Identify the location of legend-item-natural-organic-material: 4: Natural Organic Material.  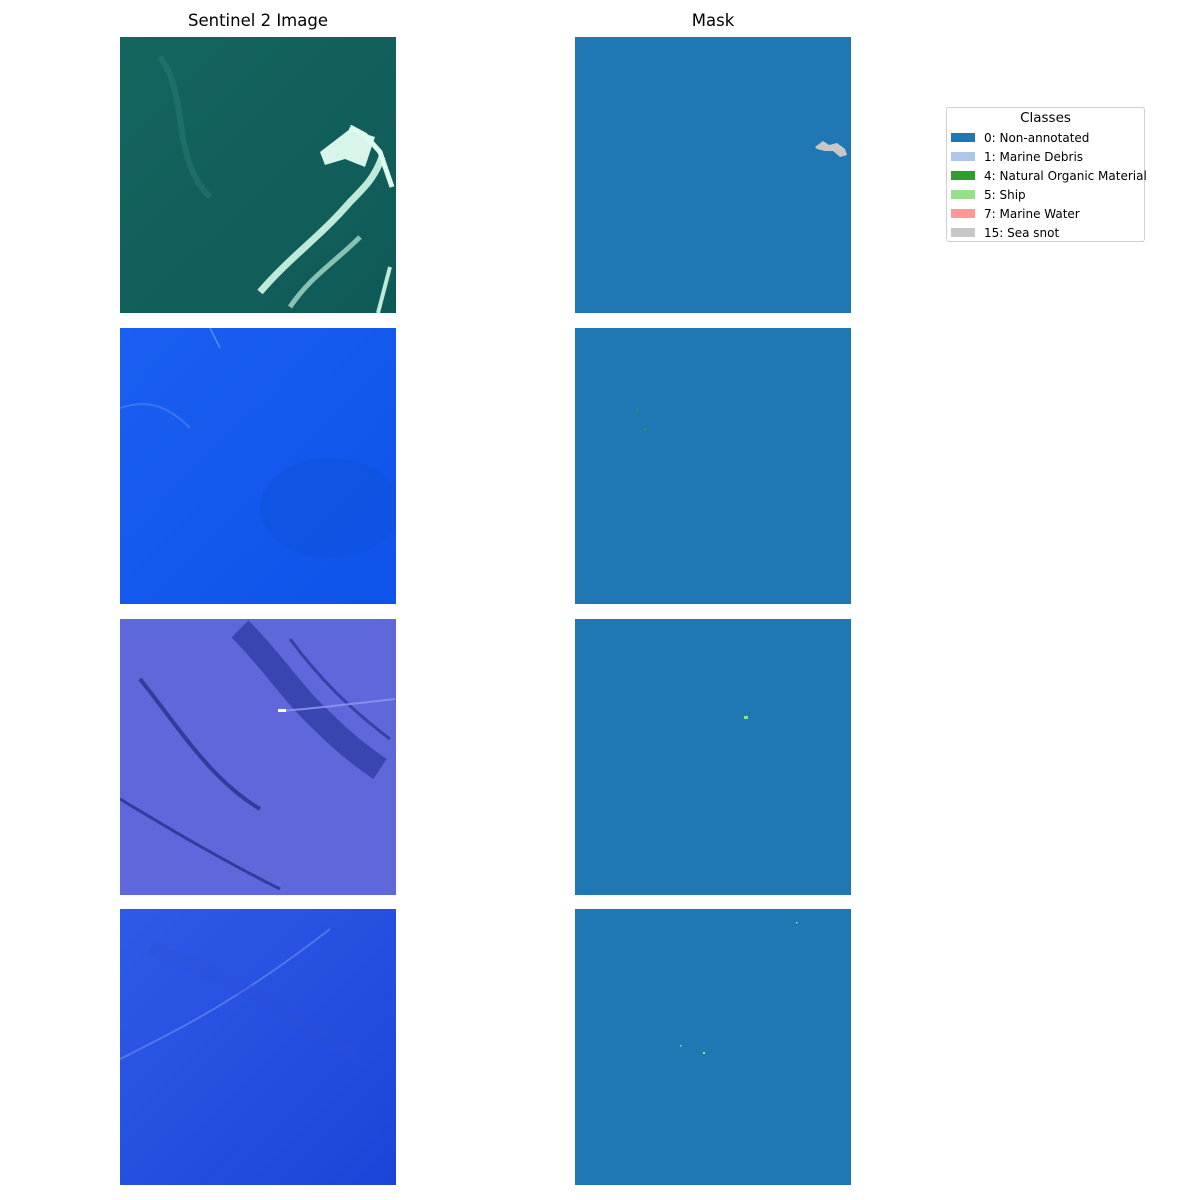
(1049, 175).